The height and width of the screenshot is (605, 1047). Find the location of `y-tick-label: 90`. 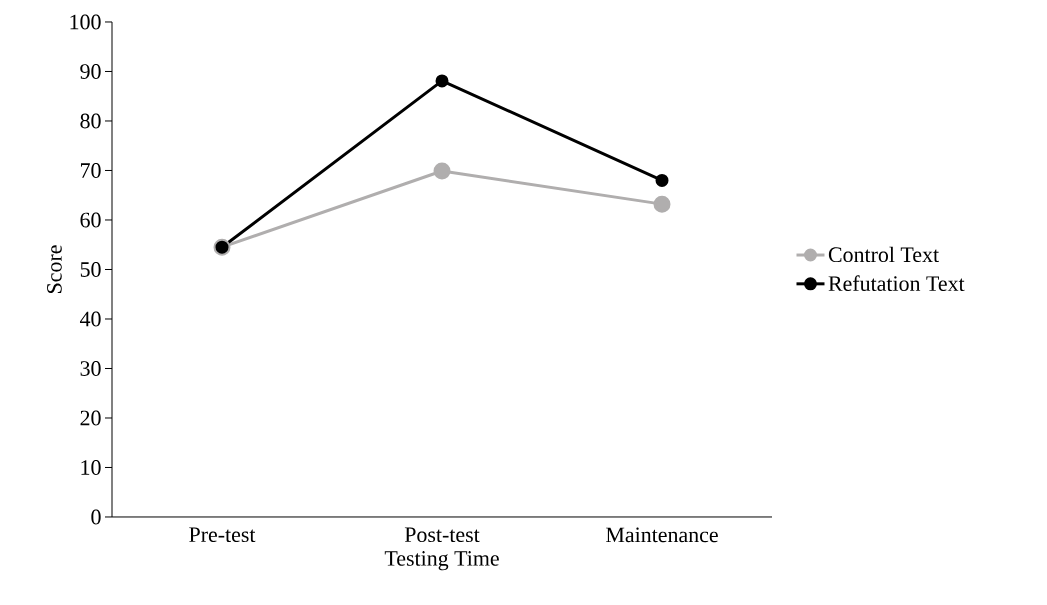

y-tick-label: 90 is located at coordinates (90, 71).